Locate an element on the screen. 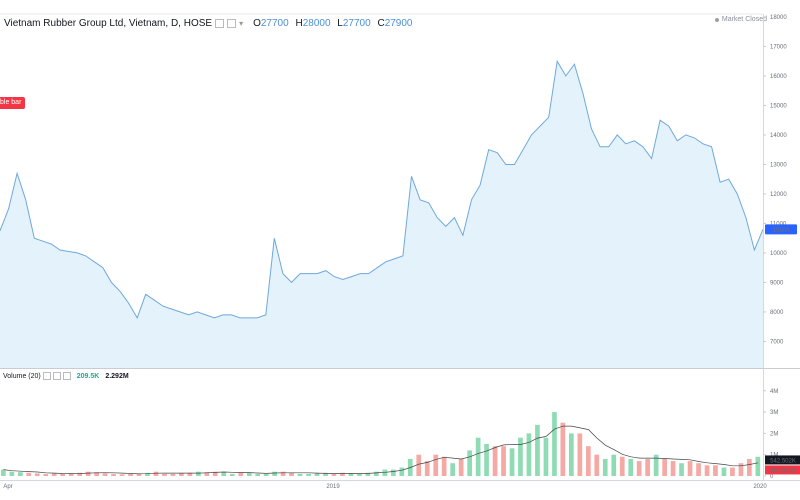 The width and height of the screenshot is (800, 500). volume-tag-1-label: 542.502K is located at coordinates (783, 461).